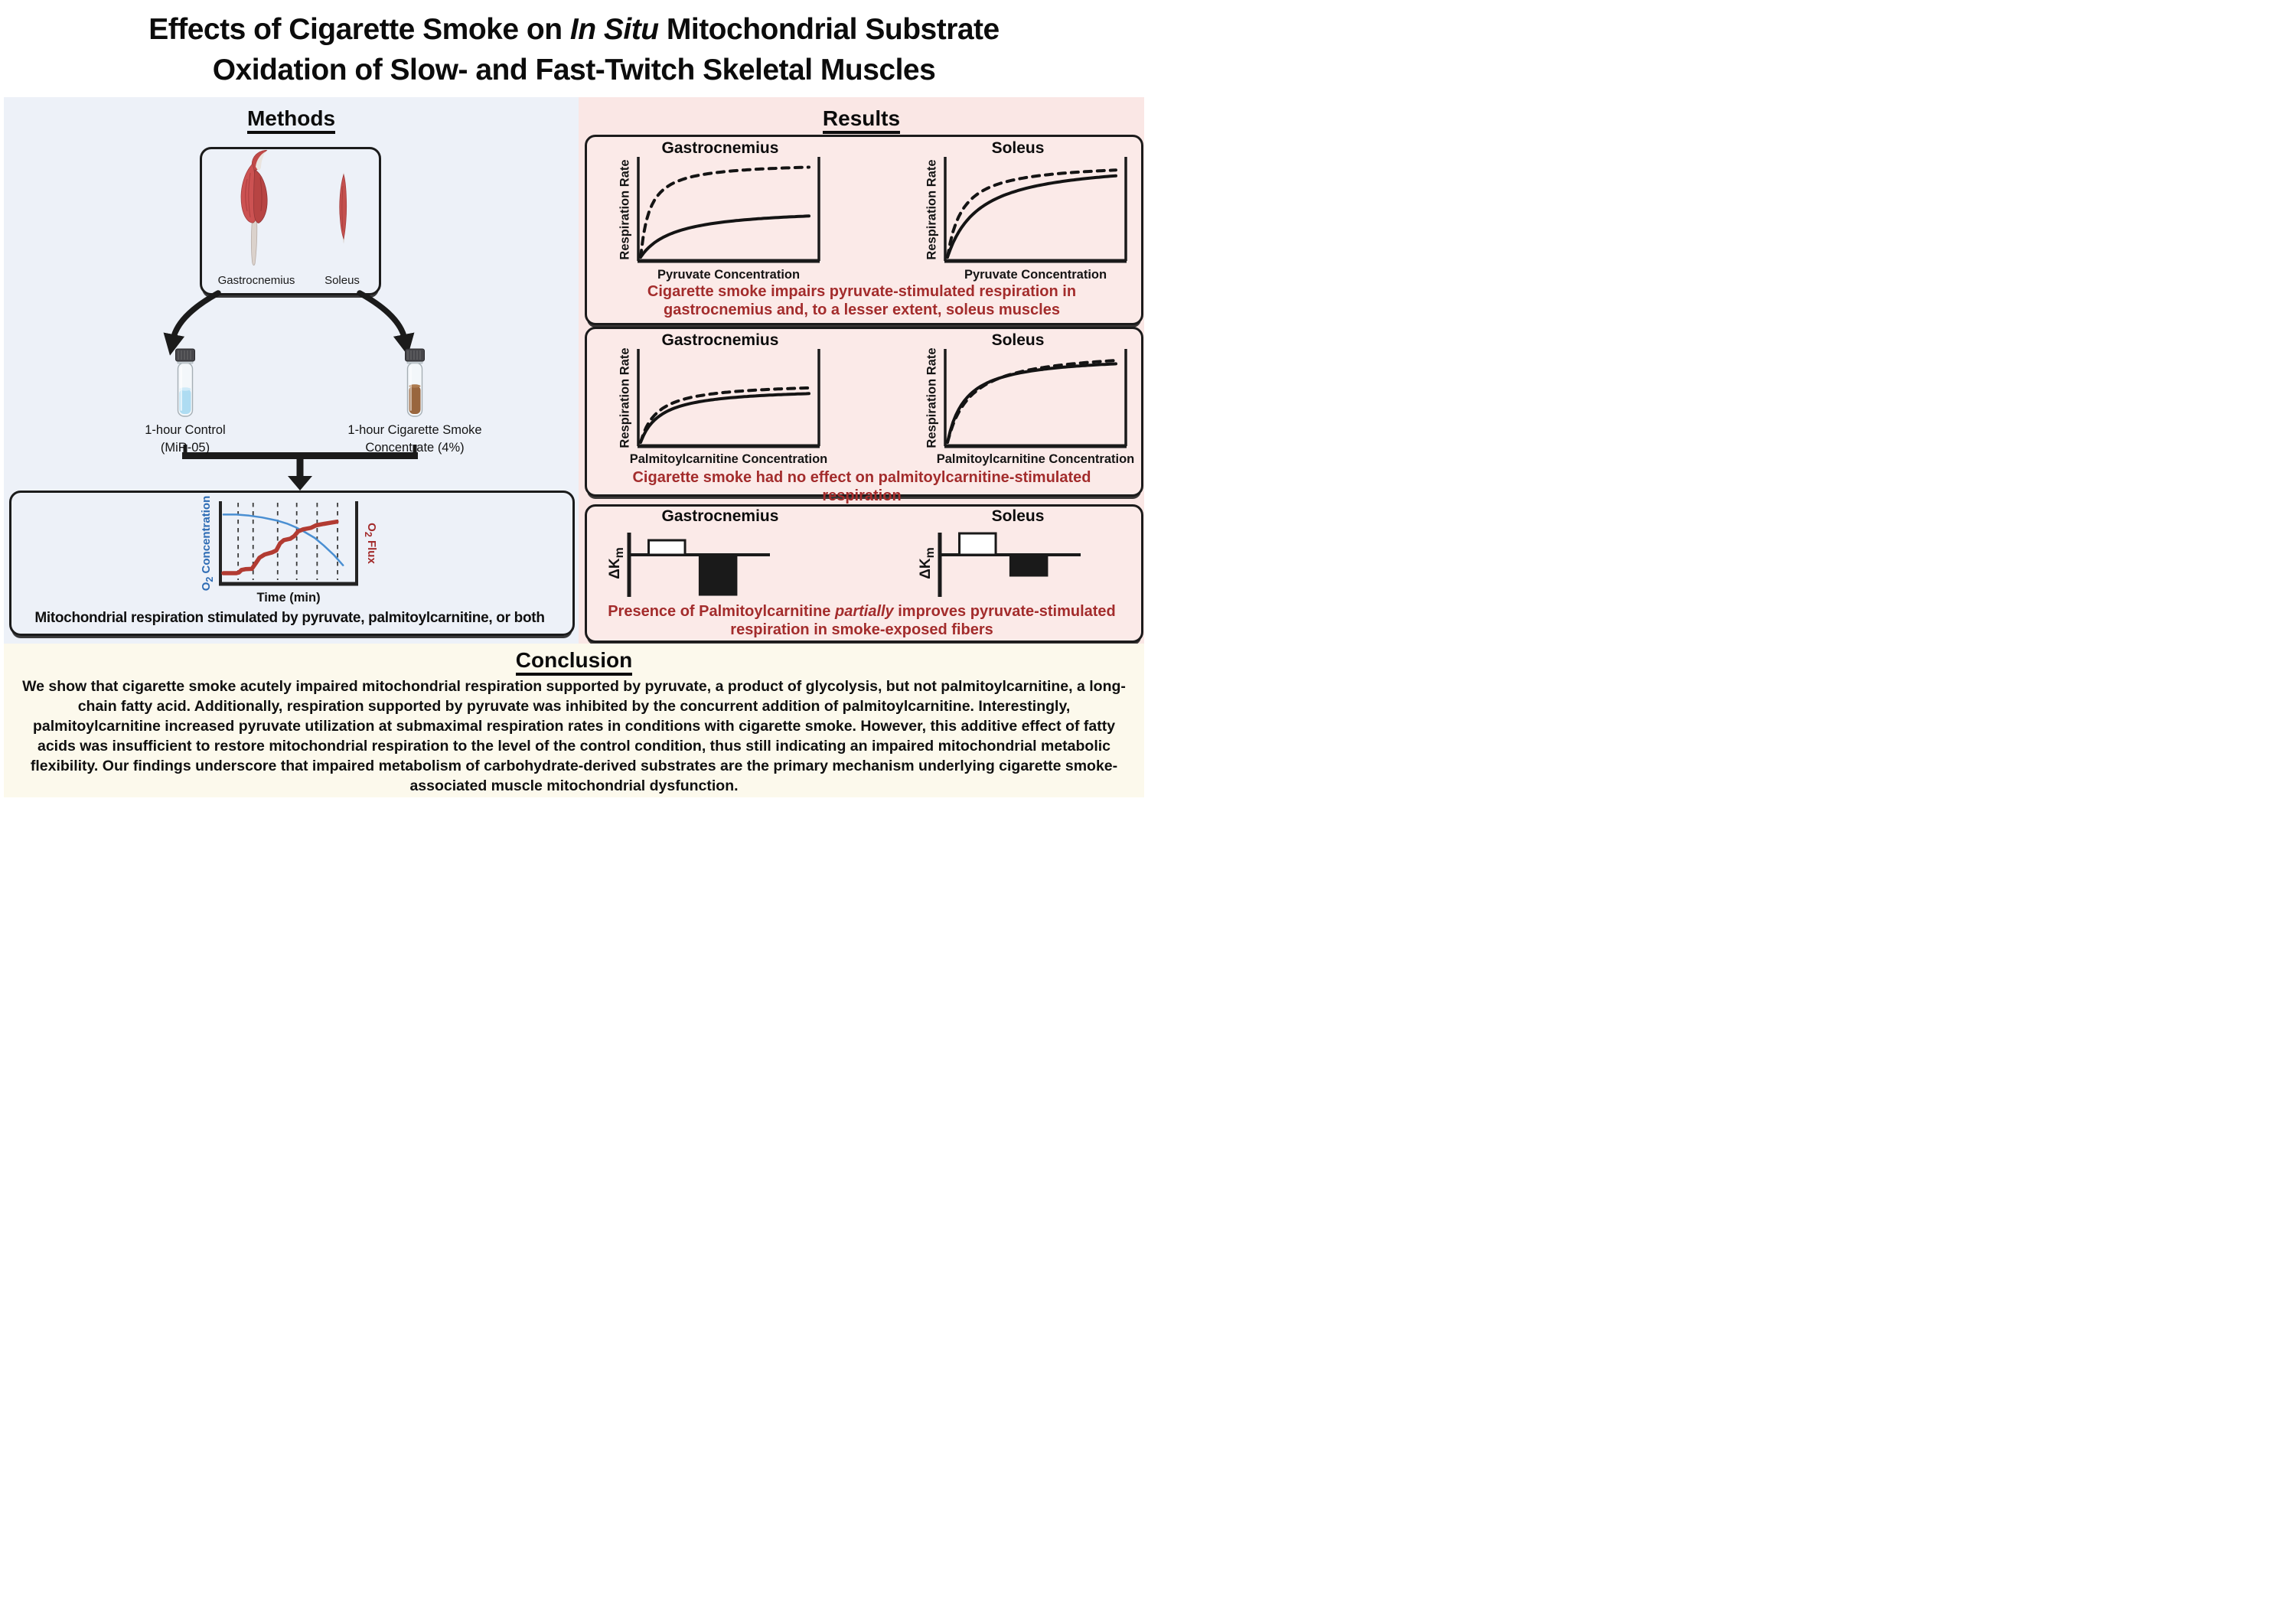 The width and height of the screenshot is (2296, 1607). Describe the element at coordinates (1018, 516) in the screenshot. I see `chart-title-soleus-dkm: Soleus` at that location.